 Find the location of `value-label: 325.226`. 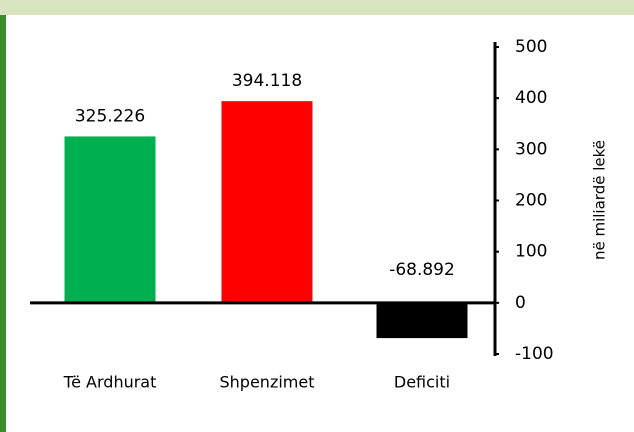

value-label: 325.226 is located at coordinates (110, 116).